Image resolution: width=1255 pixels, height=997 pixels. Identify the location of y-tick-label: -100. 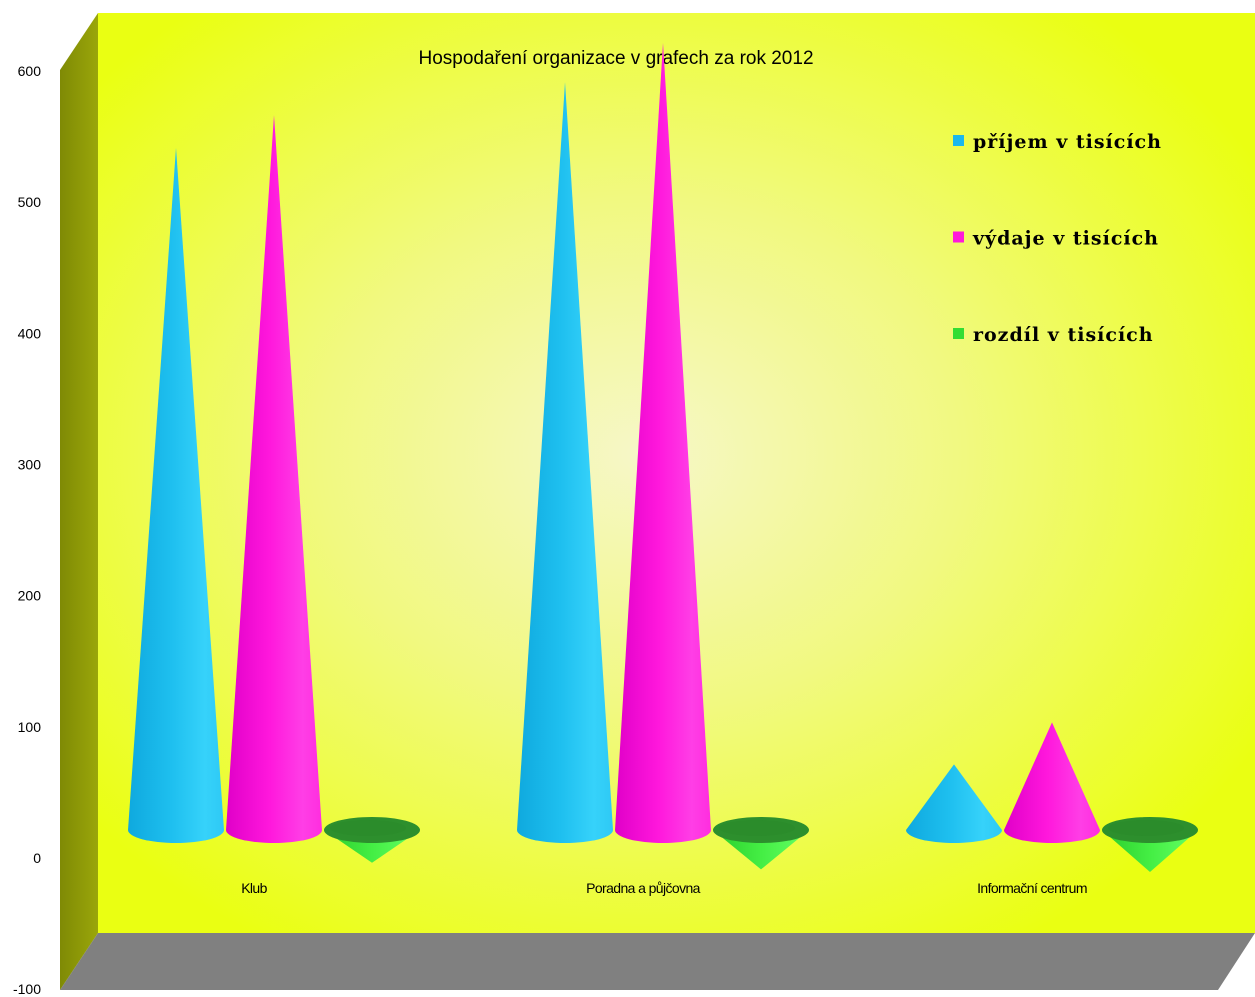
(27, 989).